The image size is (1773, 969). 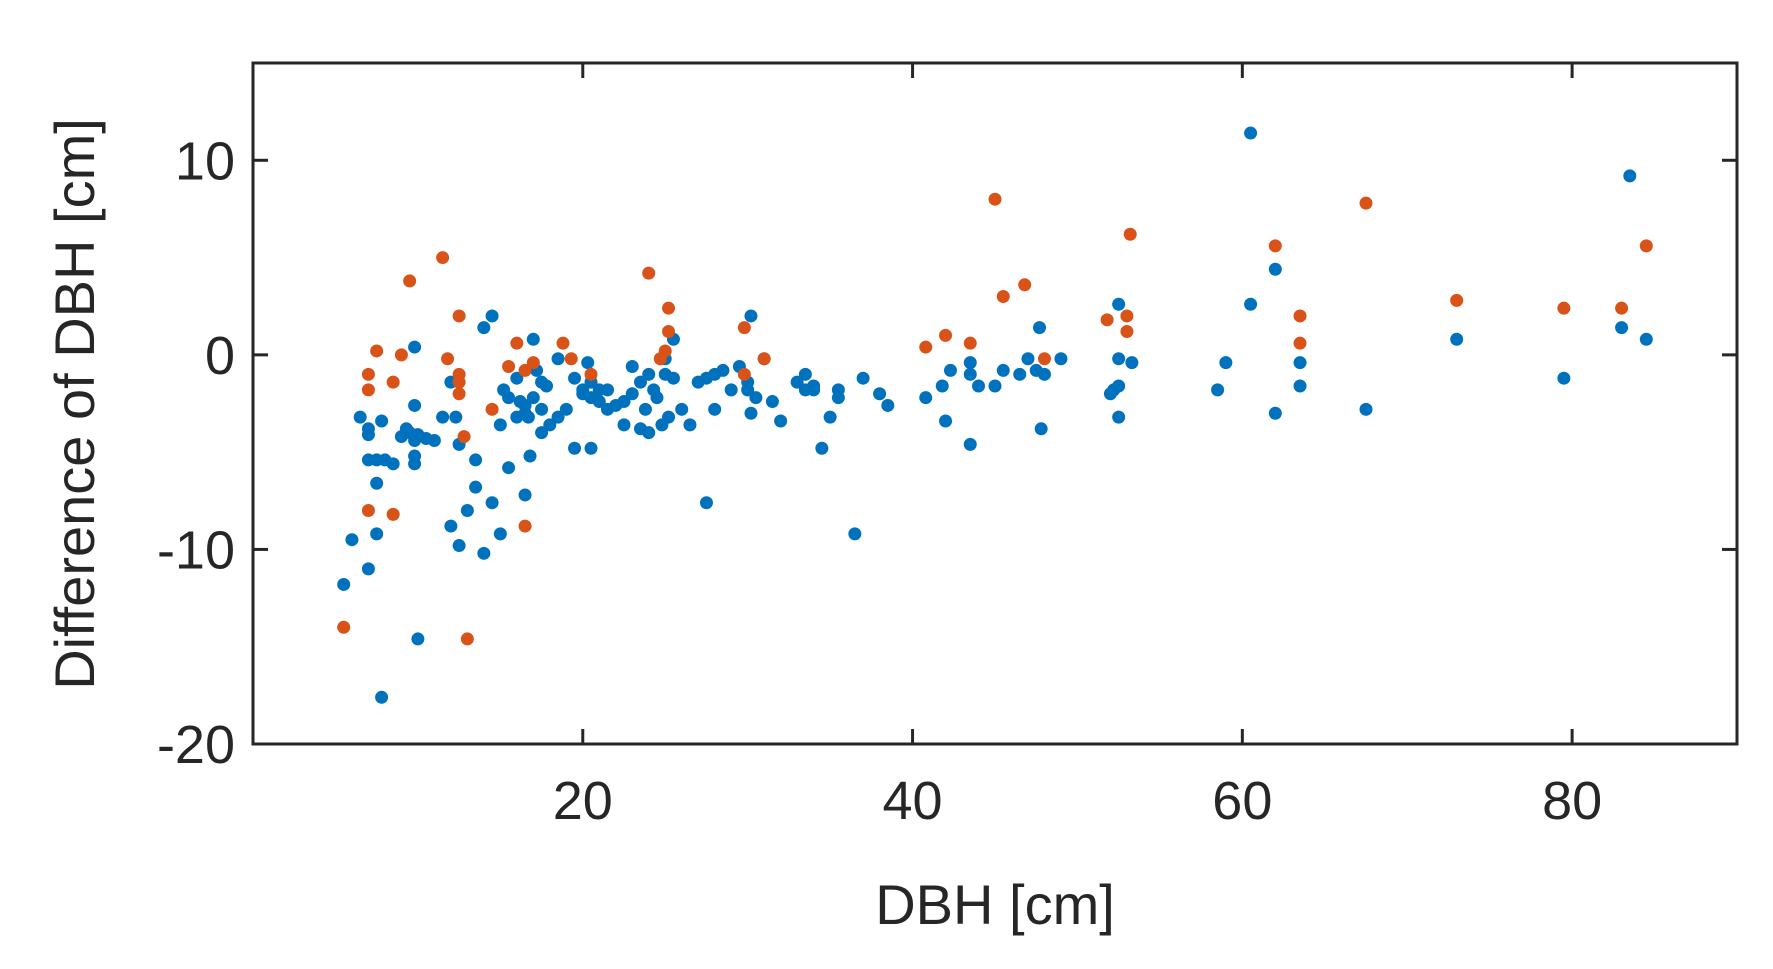 What do you see at coordinates (74, 404) in the screenshot?
I see `y-axis-label: Difference of DBH [cm]` at bounding box center [74, 404].